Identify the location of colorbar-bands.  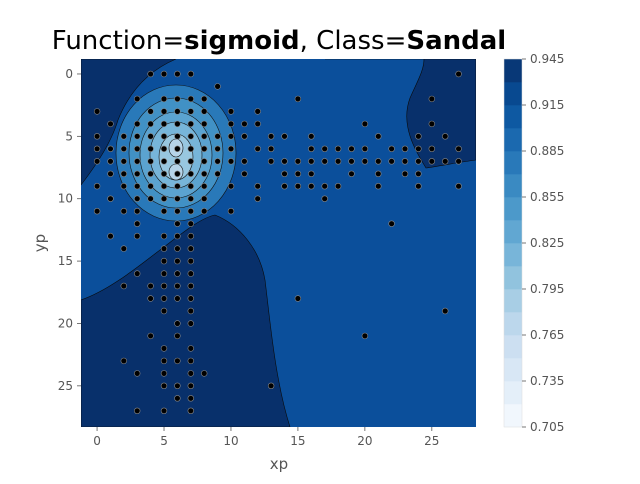
(513, 243).